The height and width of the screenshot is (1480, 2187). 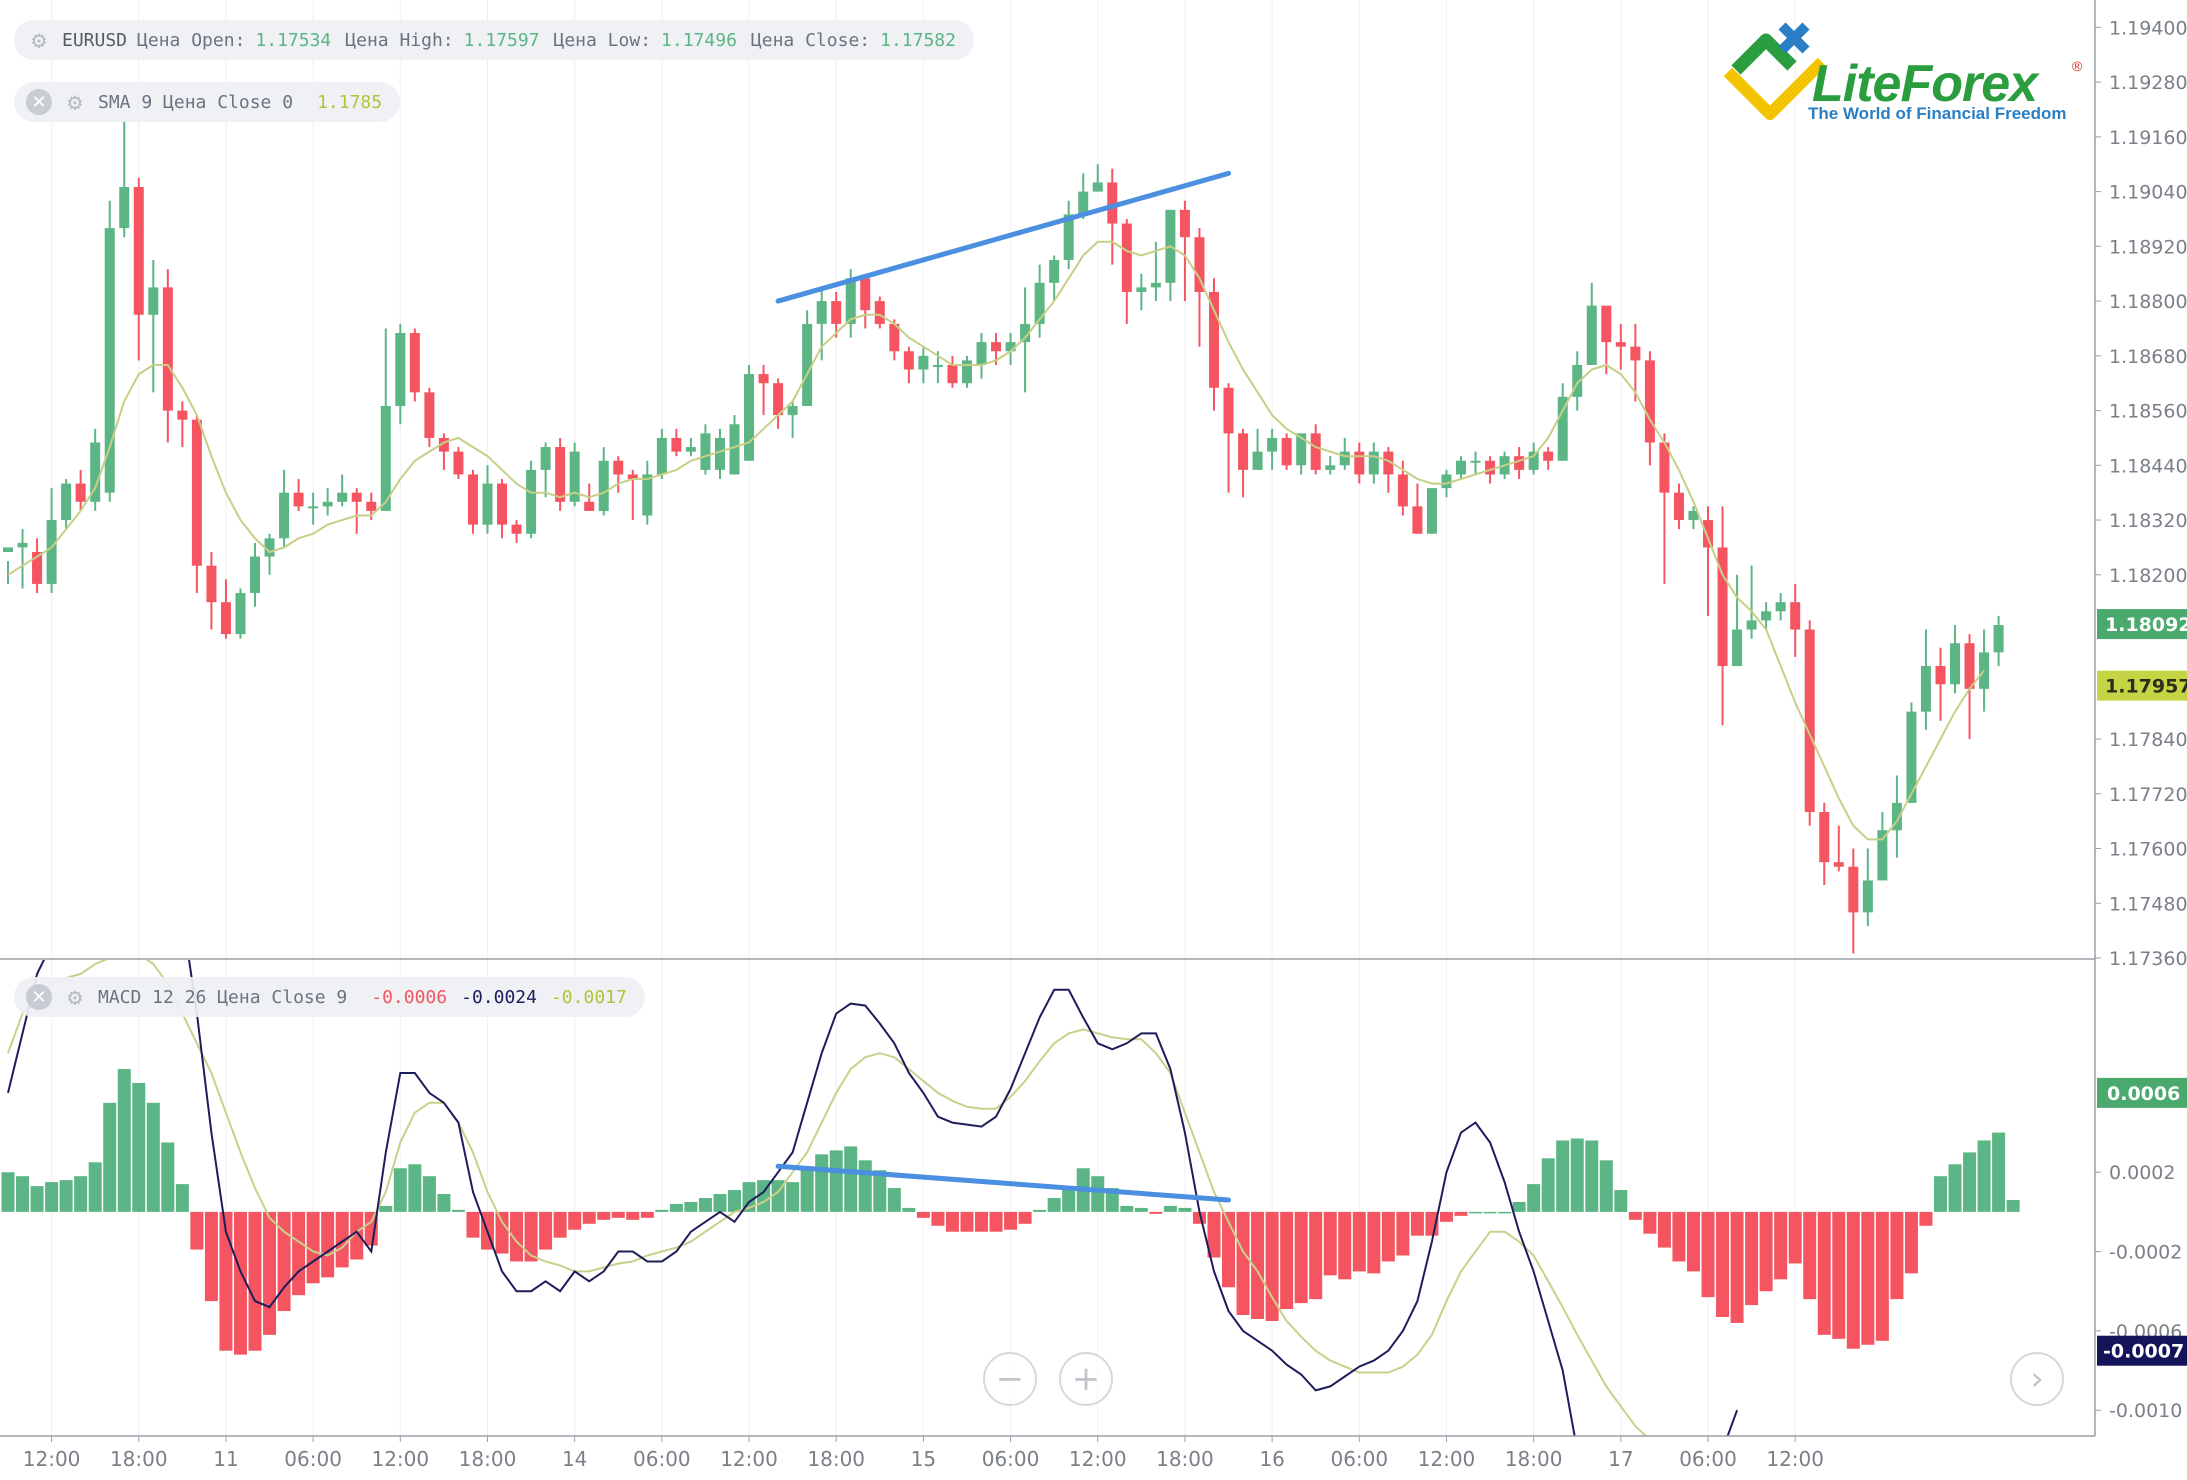 What do you see at coordinates (2142, 1350) in the screenshot?
I see `macd-line-badge-bg` at bounding box center [2142, 1350].